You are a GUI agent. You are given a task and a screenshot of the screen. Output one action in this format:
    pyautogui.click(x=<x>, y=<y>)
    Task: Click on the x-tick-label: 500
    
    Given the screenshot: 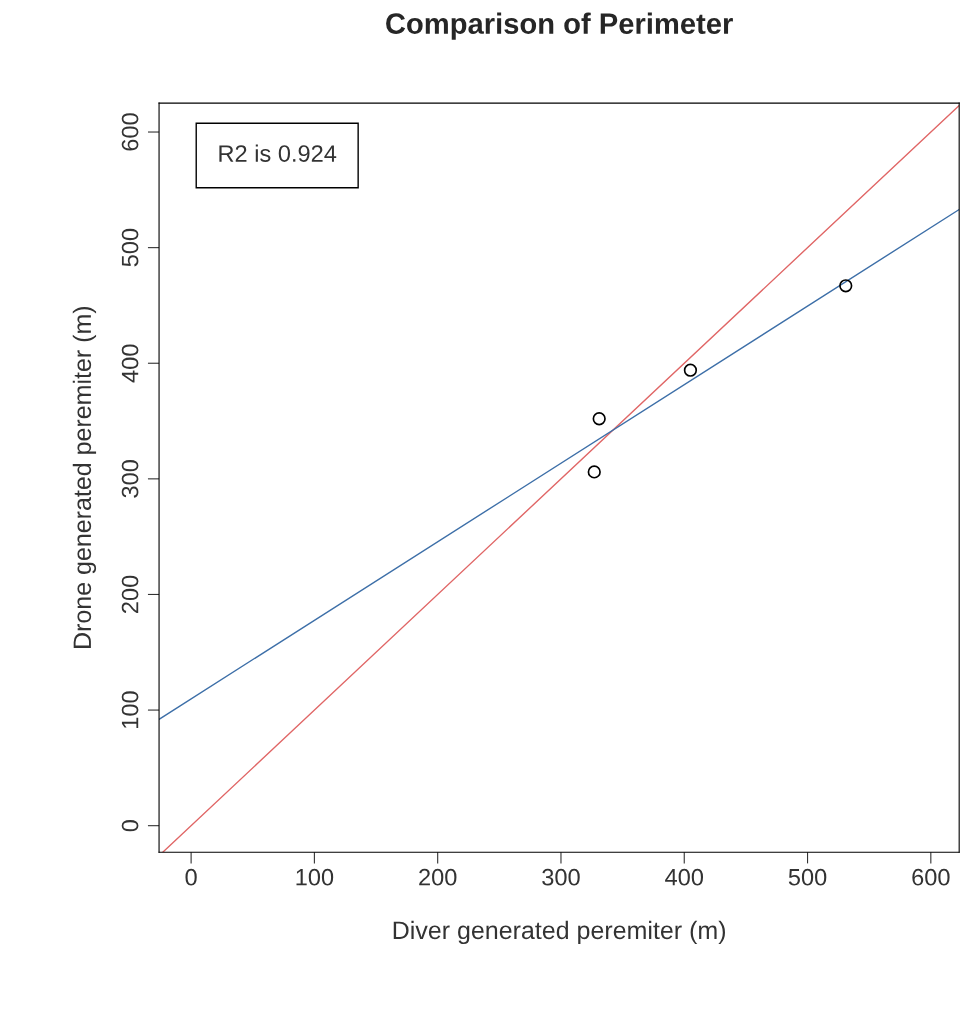 What is the action you would take?
    pyautogui.click(x=807, y=877)
    